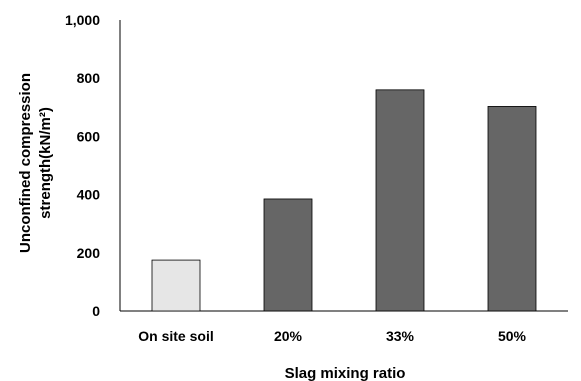 This screenshot has height=381, width=581. Describe the element at coordinates (345, 373) in the screenshot. I see `x-axis-title: Slag mixing ratio` at that location.